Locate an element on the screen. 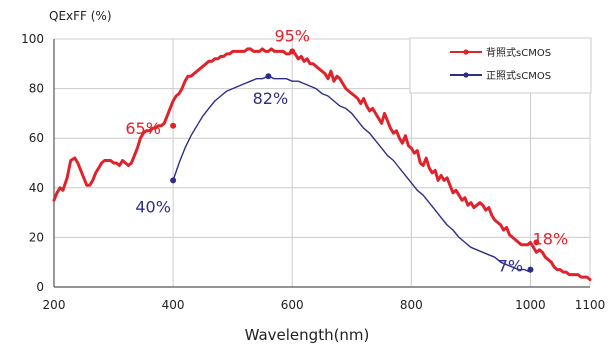 This screenshot has height=348, width=614. annotation-label-1-1: 65% is located at coordinates (143, 128).